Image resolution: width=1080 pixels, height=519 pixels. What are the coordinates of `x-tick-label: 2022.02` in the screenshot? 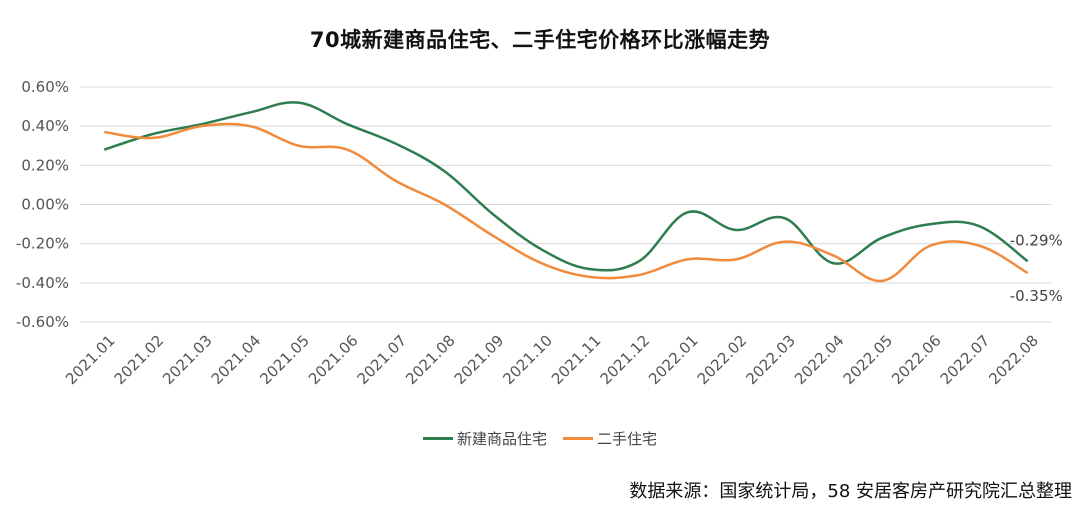 It's located at (722, 360).